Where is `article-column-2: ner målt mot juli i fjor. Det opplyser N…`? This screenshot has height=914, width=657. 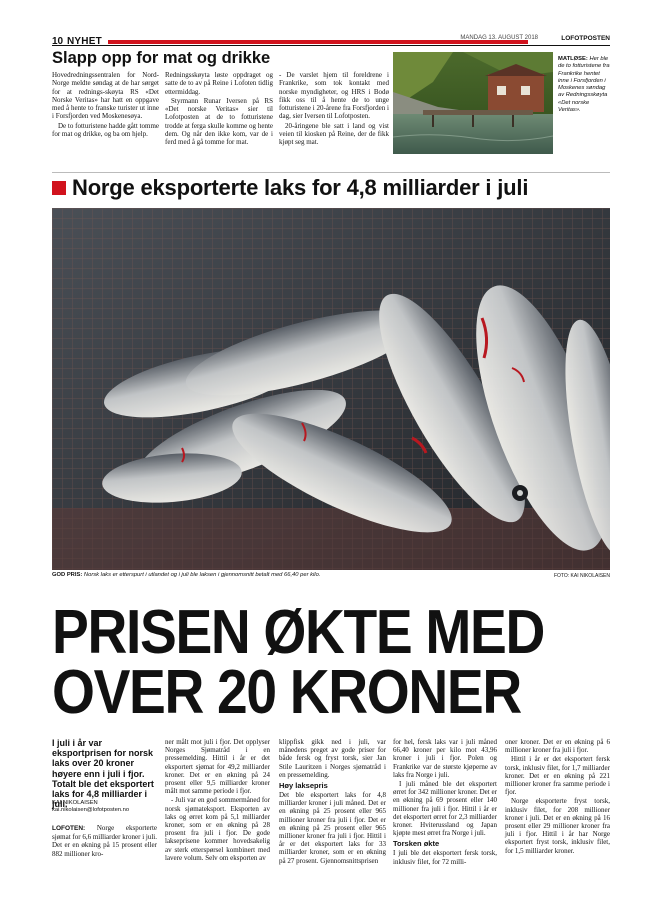 article-column-2: ner målt mot juli i fjor. Det opplyser N… is located at coordinates (217, 800).